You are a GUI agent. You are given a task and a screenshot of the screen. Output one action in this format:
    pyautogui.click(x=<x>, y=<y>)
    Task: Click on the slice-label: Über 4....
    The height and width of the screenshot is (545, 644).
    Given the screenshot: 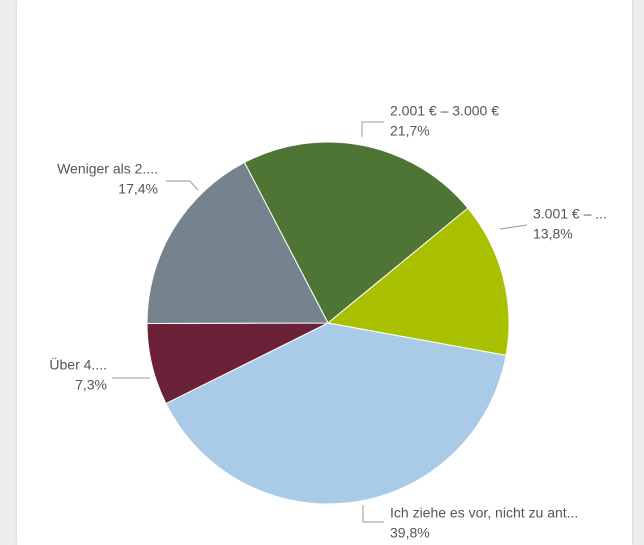 What is the action you would take?
    pyautogui.click(x=78, y=364)
    